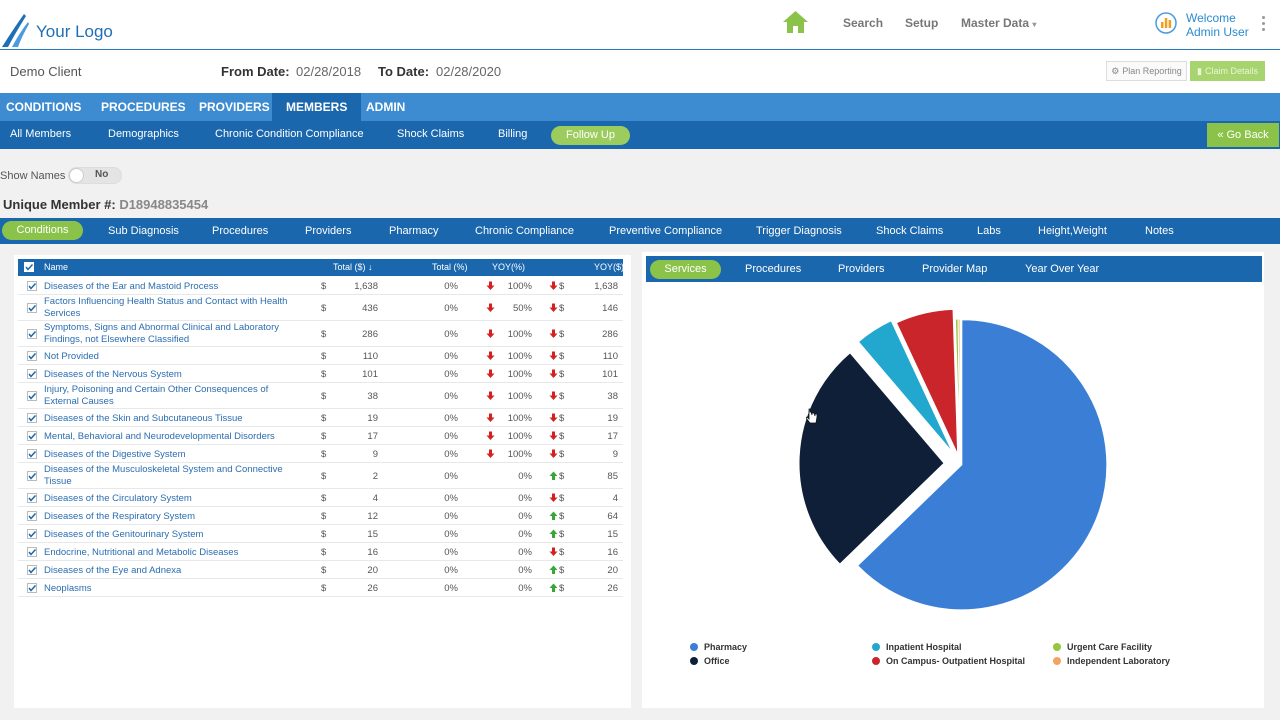  Describe the element at coordinates (982, 465) in the screenshot. I see `pie-slice-pharmacy` at that location.